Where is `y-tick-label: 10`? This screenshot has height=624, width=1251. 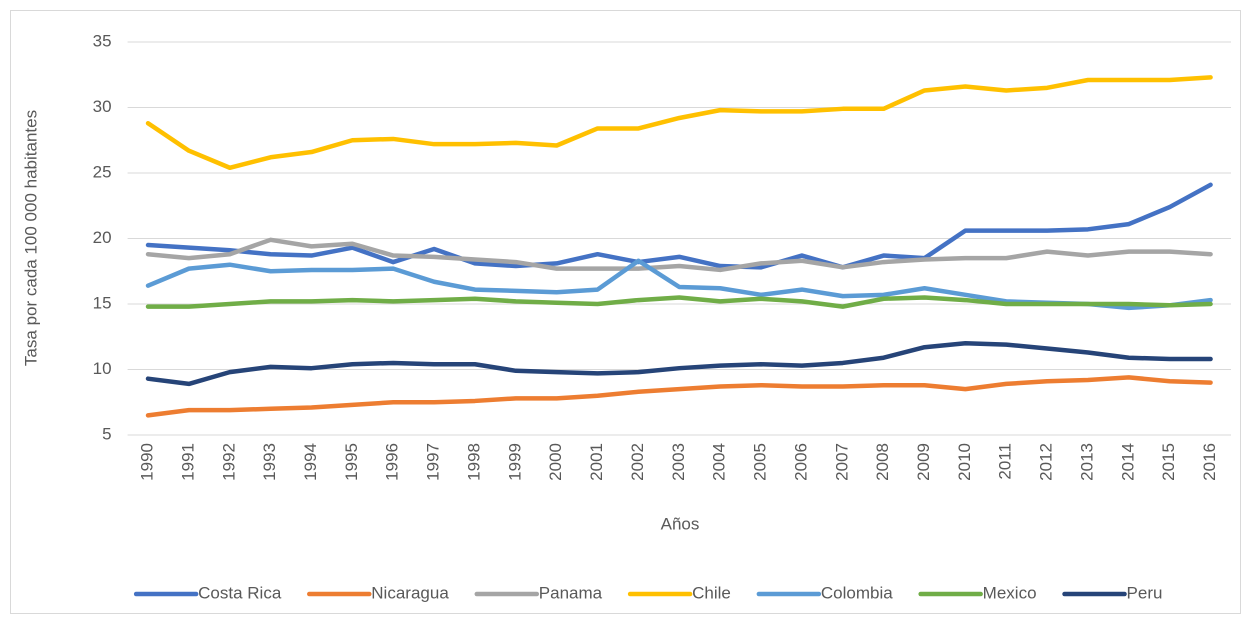 y-tick-label: 10 is located at coordinates (102, 368).